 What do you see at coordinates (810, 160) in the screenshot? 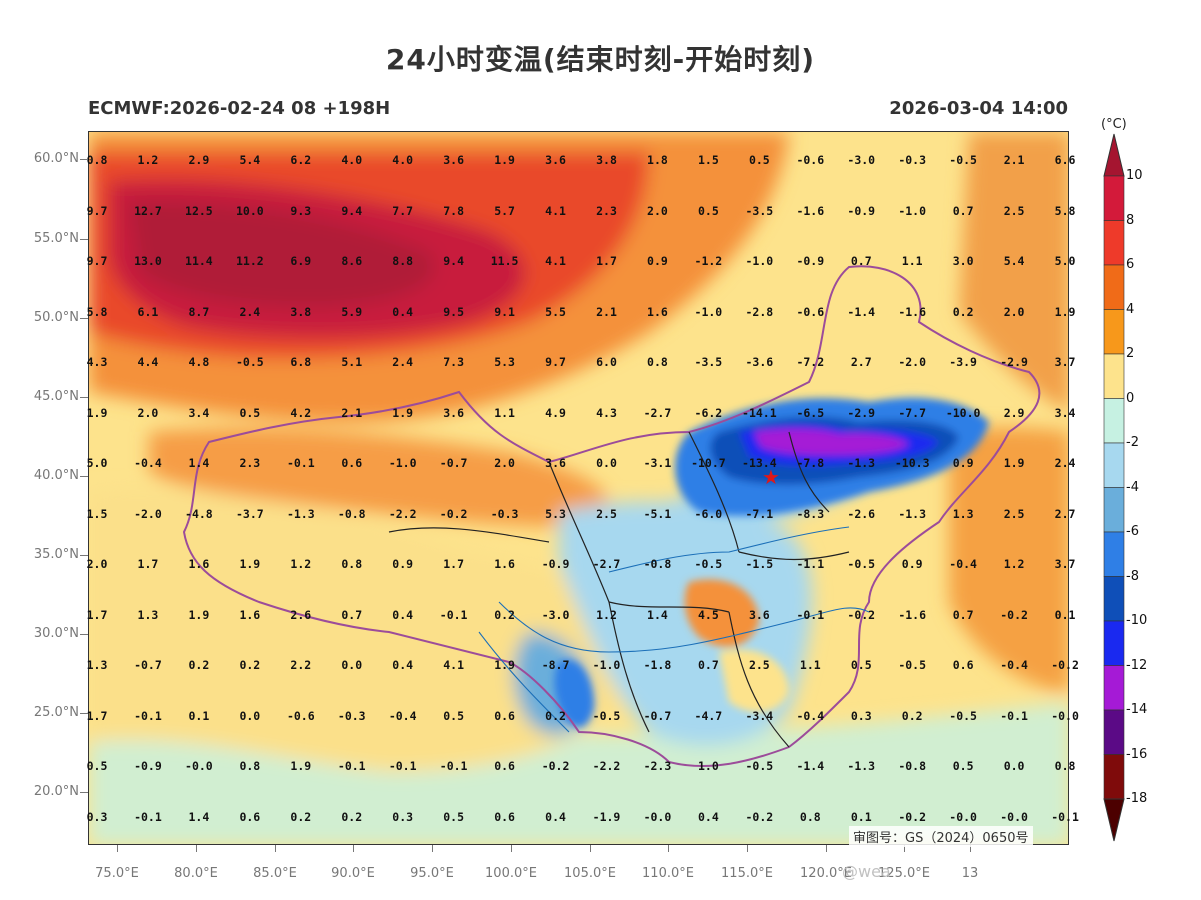
I see `grid-value: -0.6` at bounding box center [810, 160].